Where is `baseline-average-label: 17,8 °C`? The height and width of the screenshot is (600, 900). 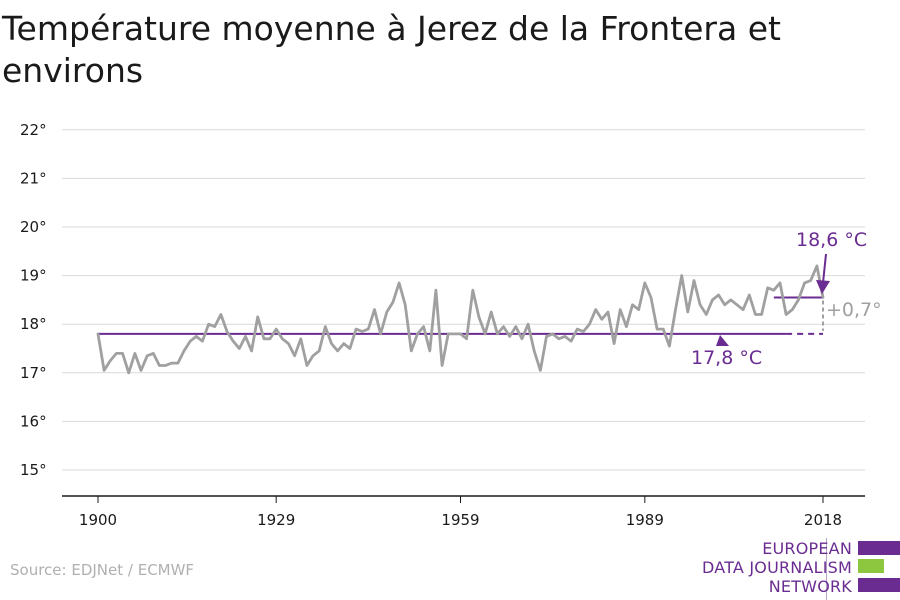
baseline-average-label: 17,8 °C is located at coordinates (726, 358).